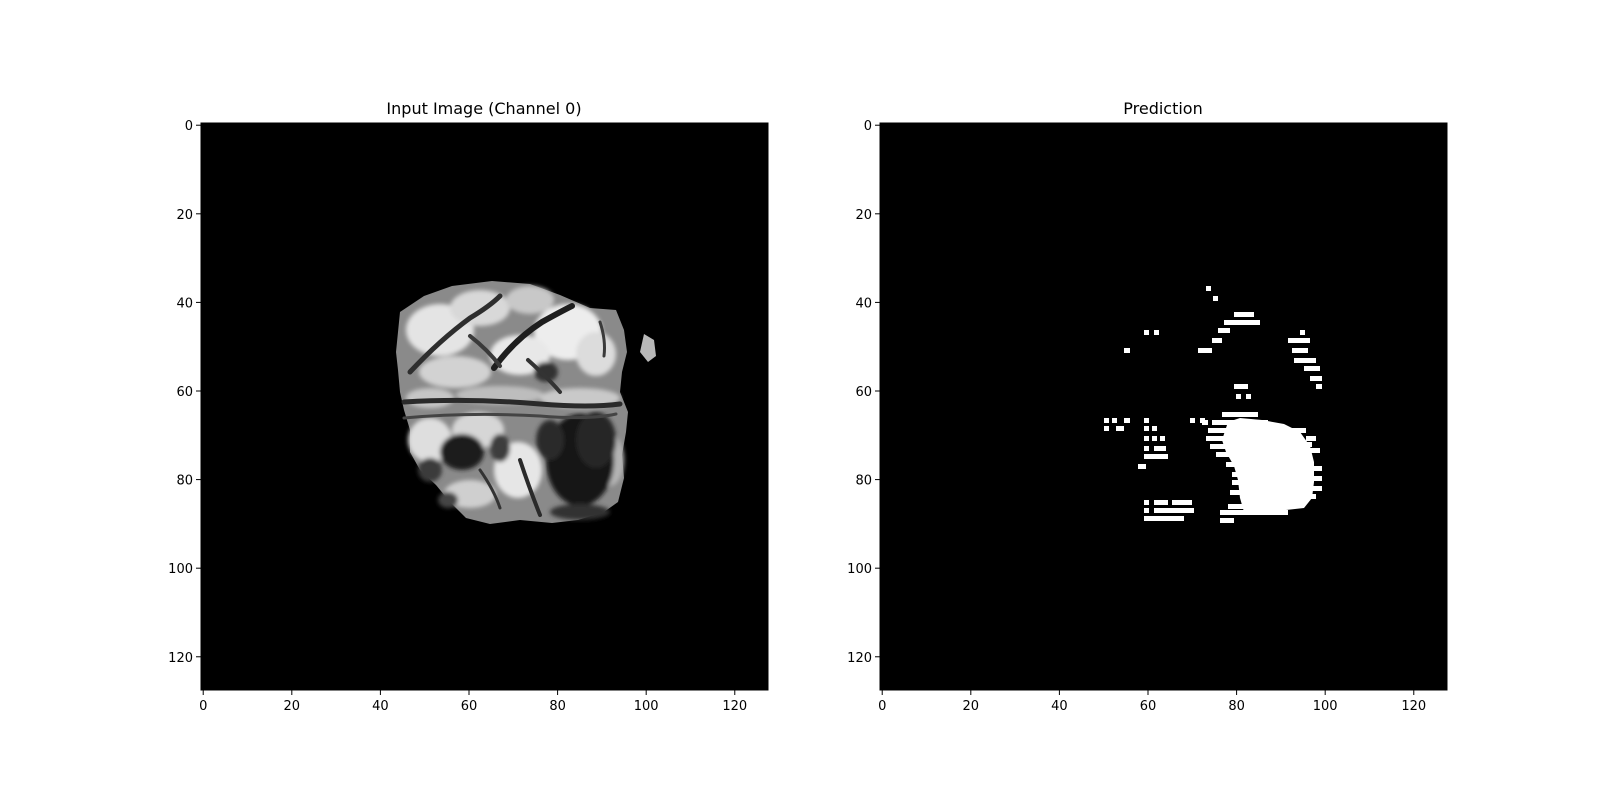 The width and height of the screenshot is (1600, 800). Describe the element at coordinates (648, 348) in the screenshot. I see `brain-lobe-right` at that location.